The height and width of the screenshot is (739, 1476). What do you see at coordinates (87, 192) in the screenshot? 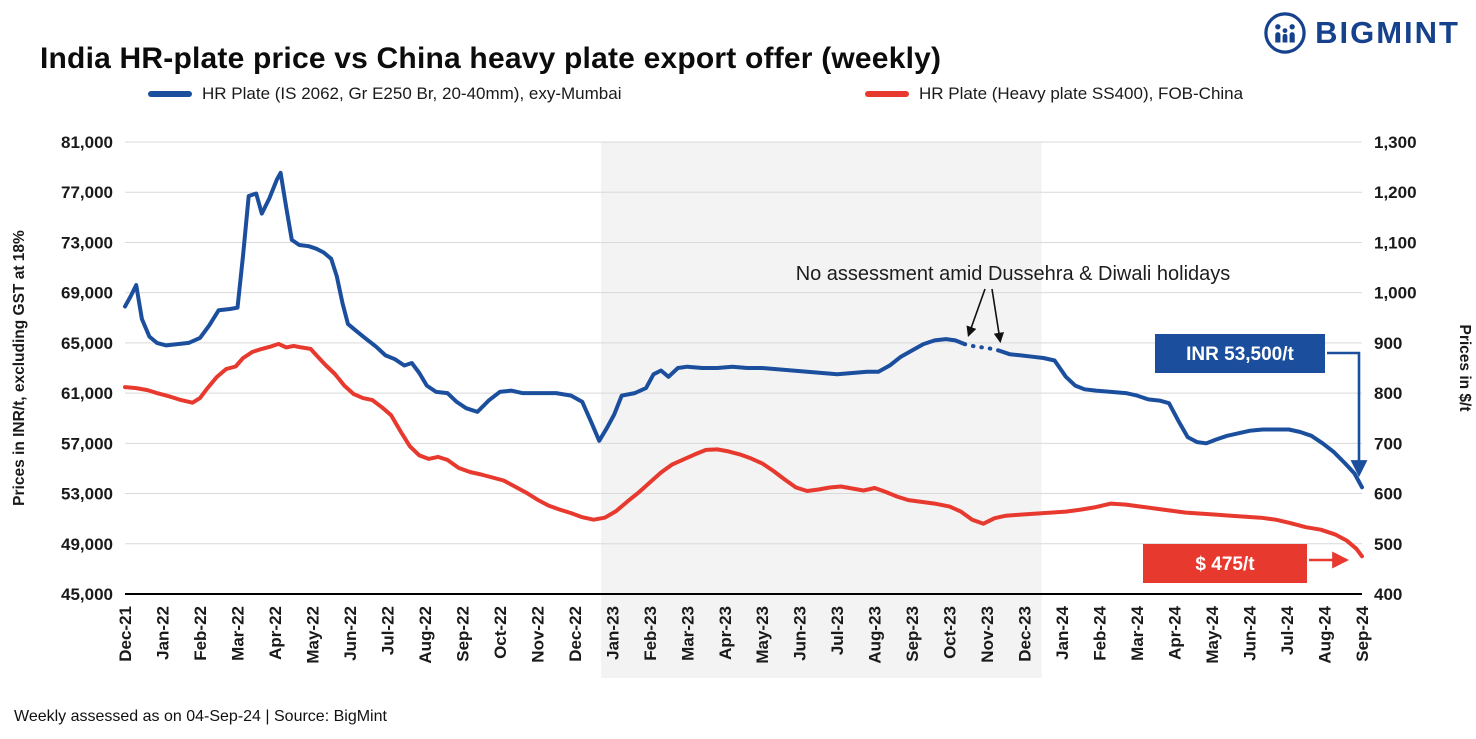
I see `left-tick-label: 77,000` at bounding box center [87, 192].